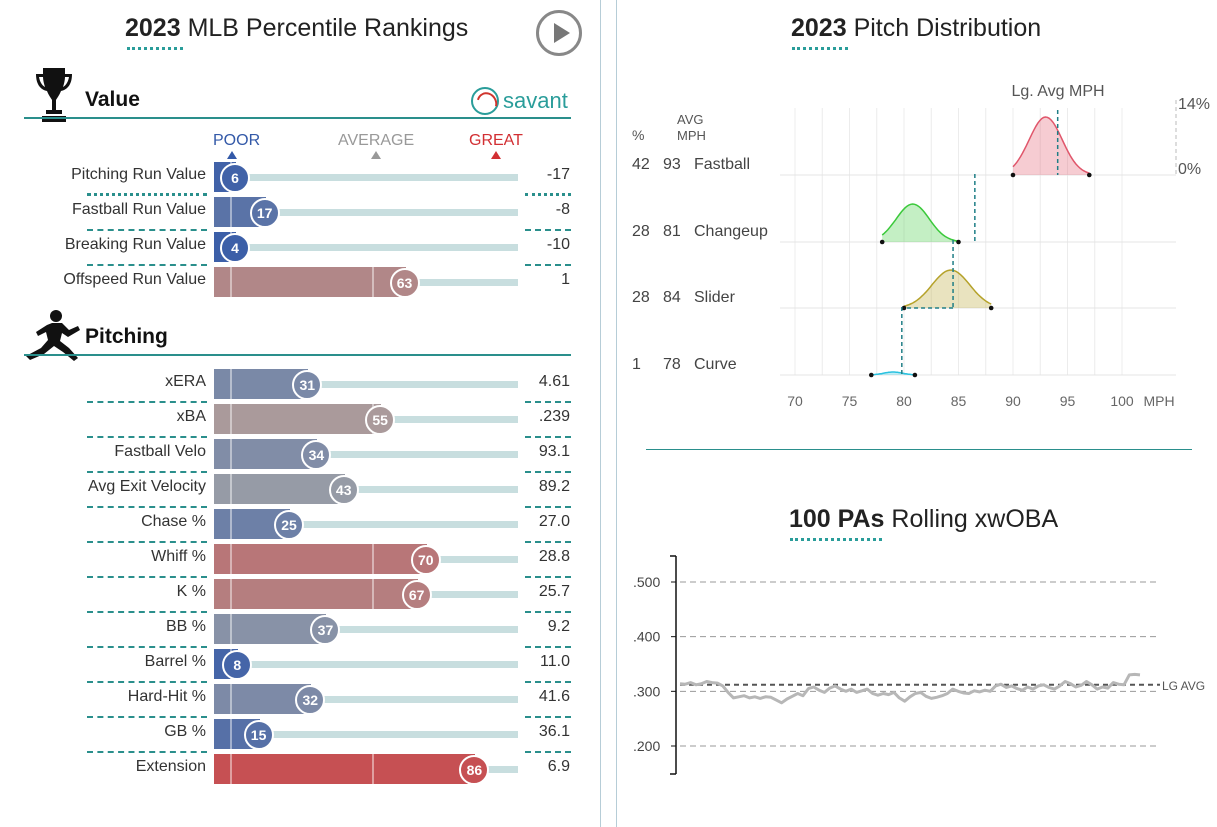  What do you see at coordinates (554, 451) in the screenshot?
I see `metric-value: 93.1` at bounding box center [554, 451].